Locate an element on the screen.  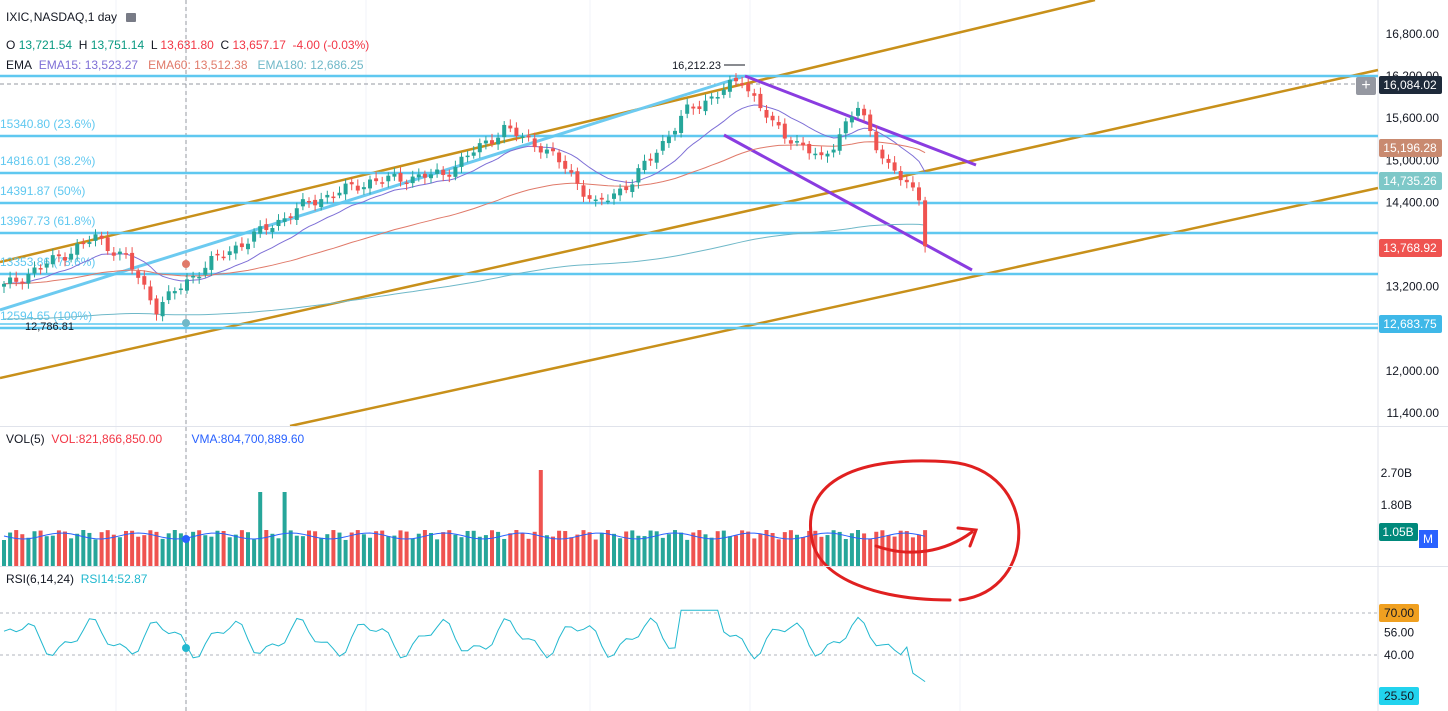
fib-level-label: 14816.01 (38.2%) is located at coordinates (47, 161).